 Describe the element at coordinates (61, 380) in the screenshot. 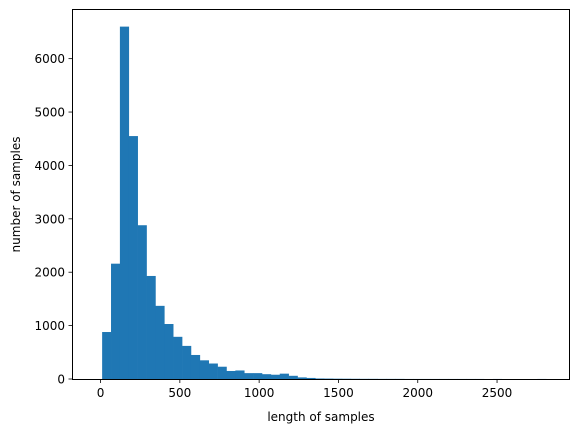

I see `y-tick-label: 0` at that location.